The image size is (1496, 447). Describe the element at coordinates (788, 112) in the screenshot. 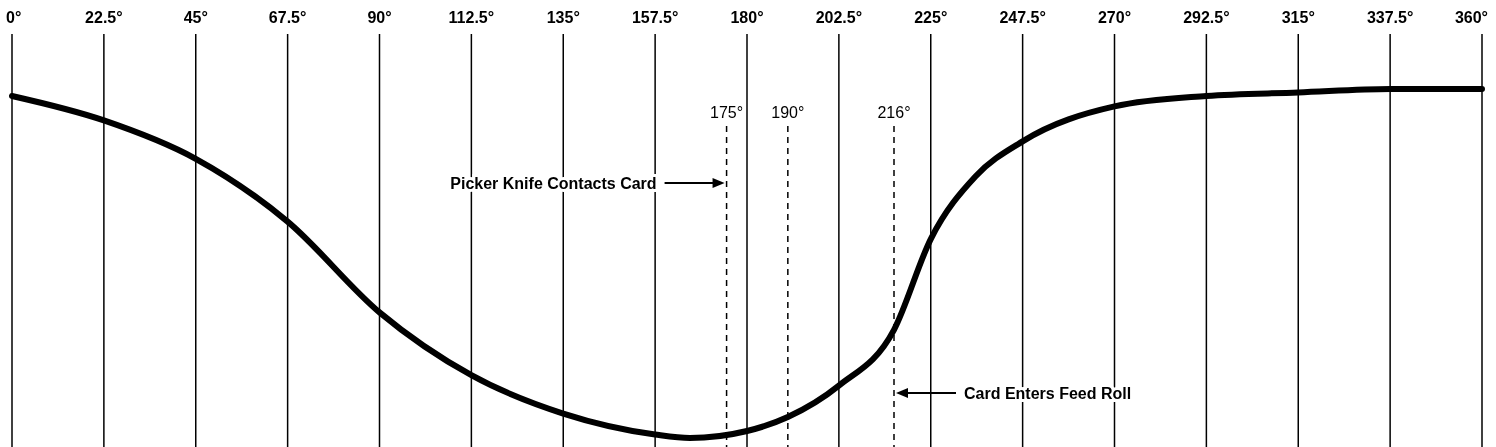

I see `ref-line-label: 190°` at that location.